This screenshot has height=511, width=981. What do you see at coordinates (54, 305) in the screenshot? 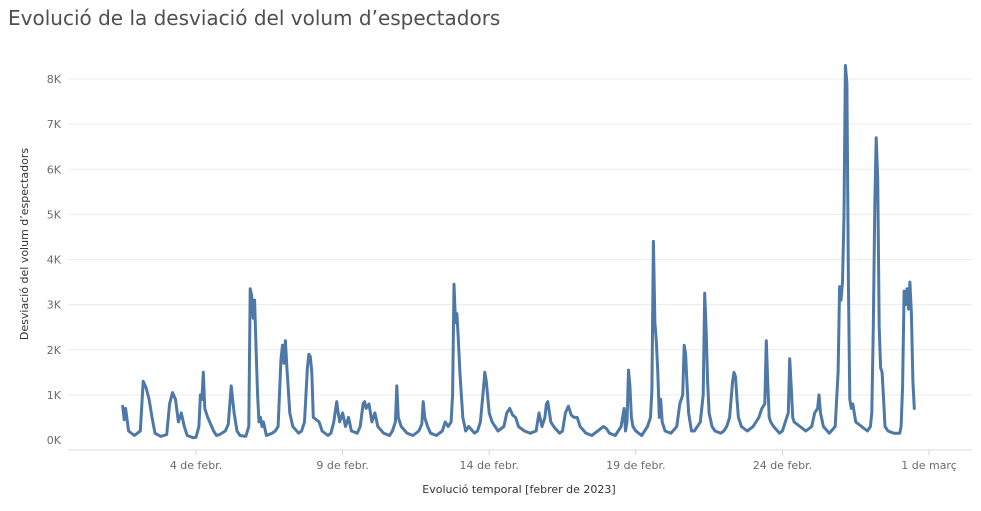
I see `y-tick-label: 3K` at bounding box center [54, 305].